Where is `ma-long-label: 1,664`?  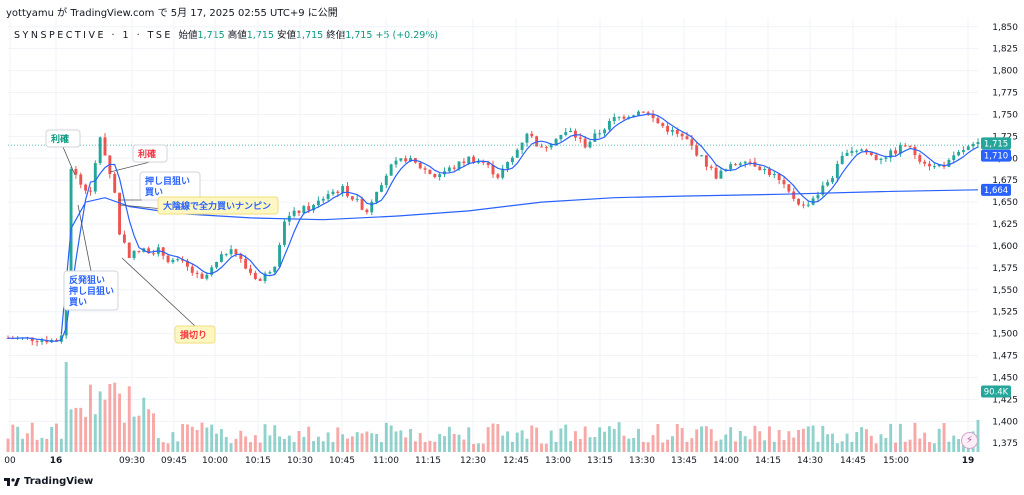
ma-long-label: 1,664 is located at coordinates (996, 191).